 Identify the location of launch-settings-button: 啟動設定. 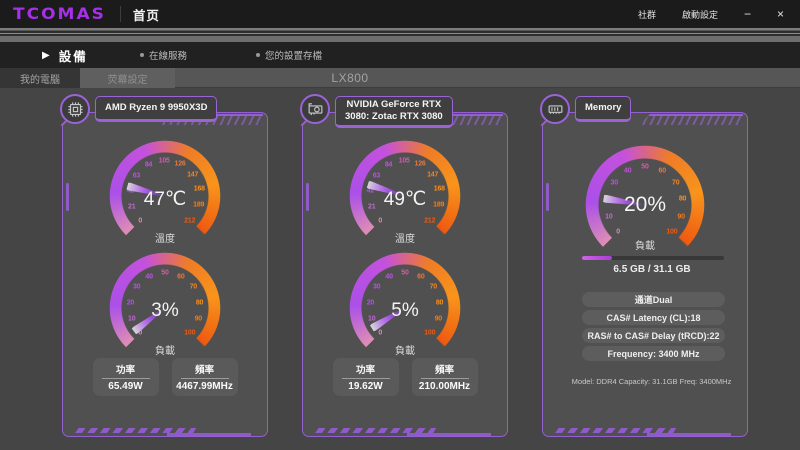
(699, 14).